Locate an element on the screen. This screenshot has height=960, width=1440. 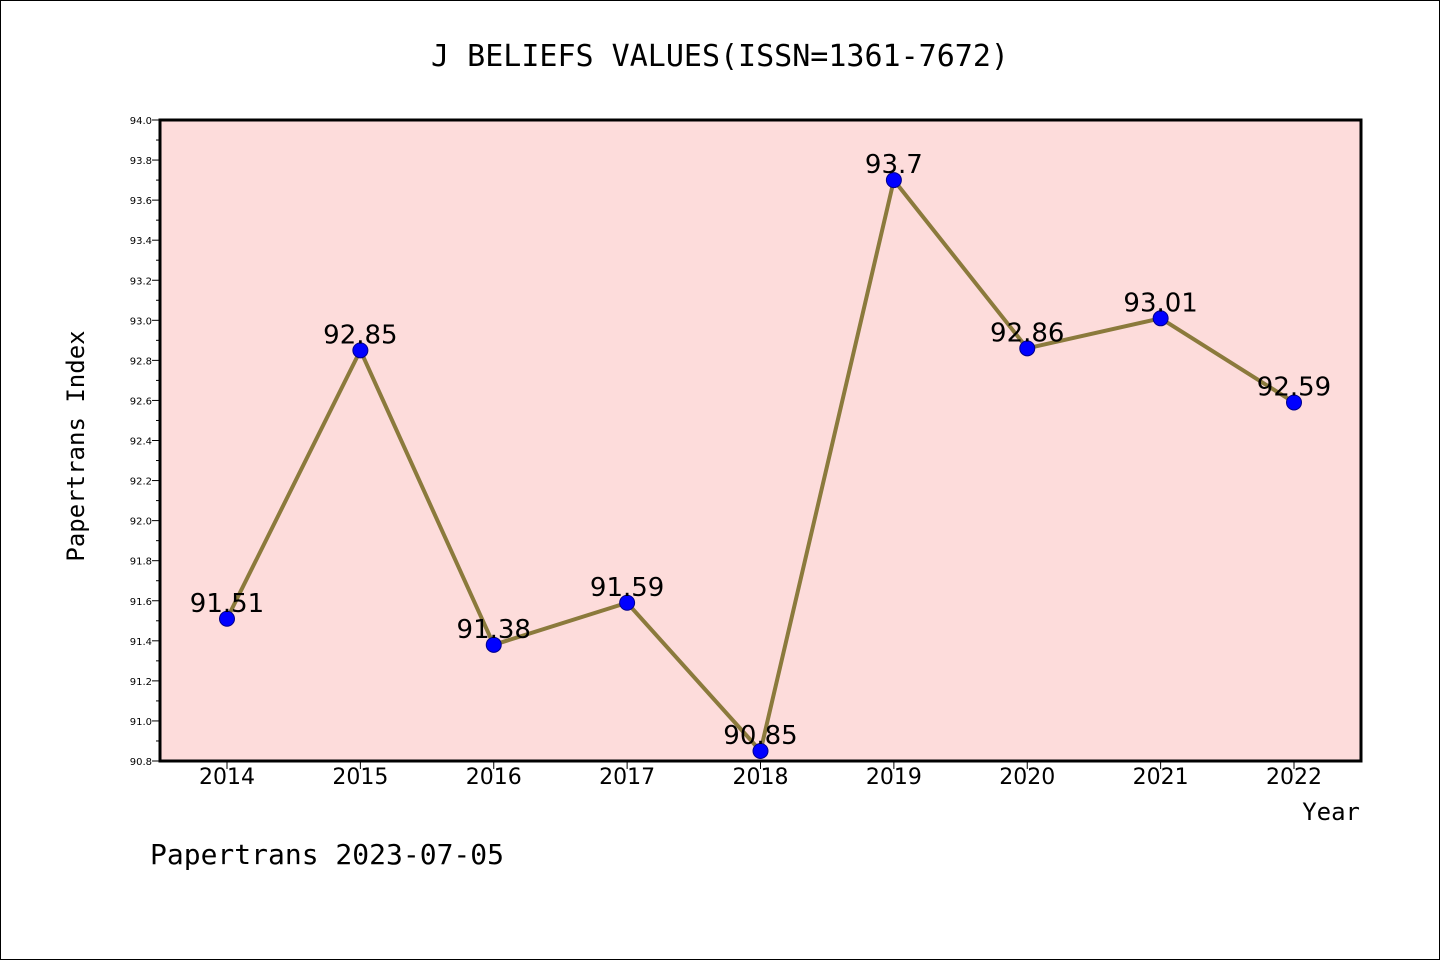
x-tick-label: 2018 is located at coordinates (761, 777).